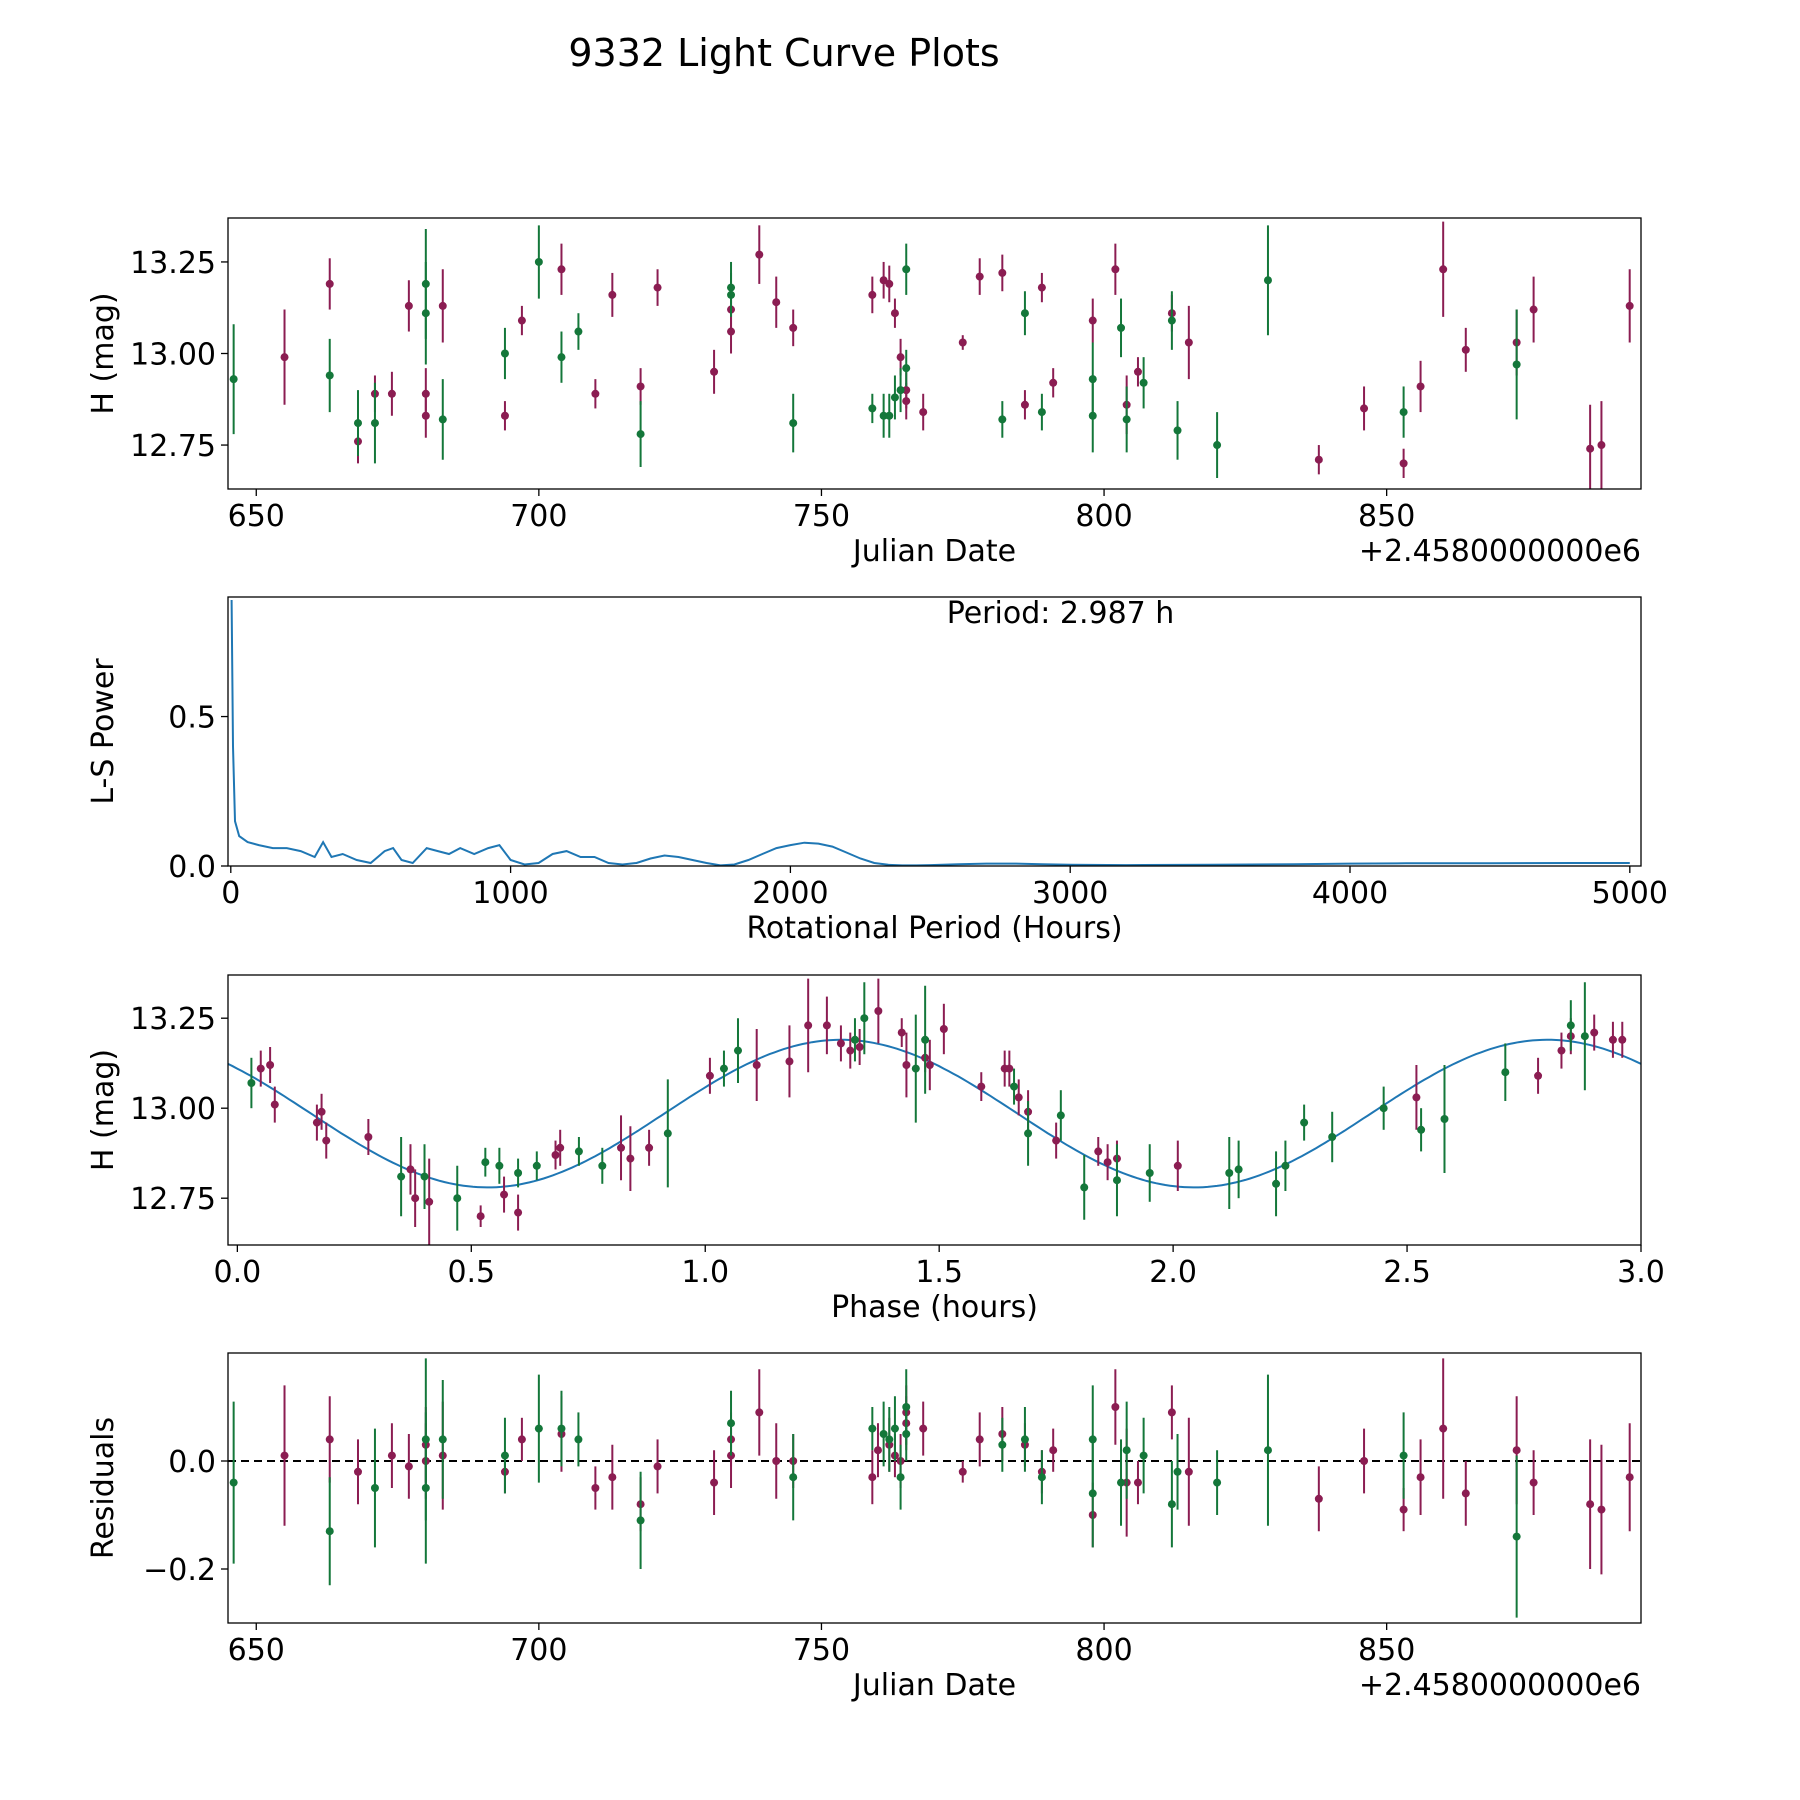  Describe the element at coordinates (705, 1272) in the screenshot. I see `x-tick-label: 1.0` at that location.